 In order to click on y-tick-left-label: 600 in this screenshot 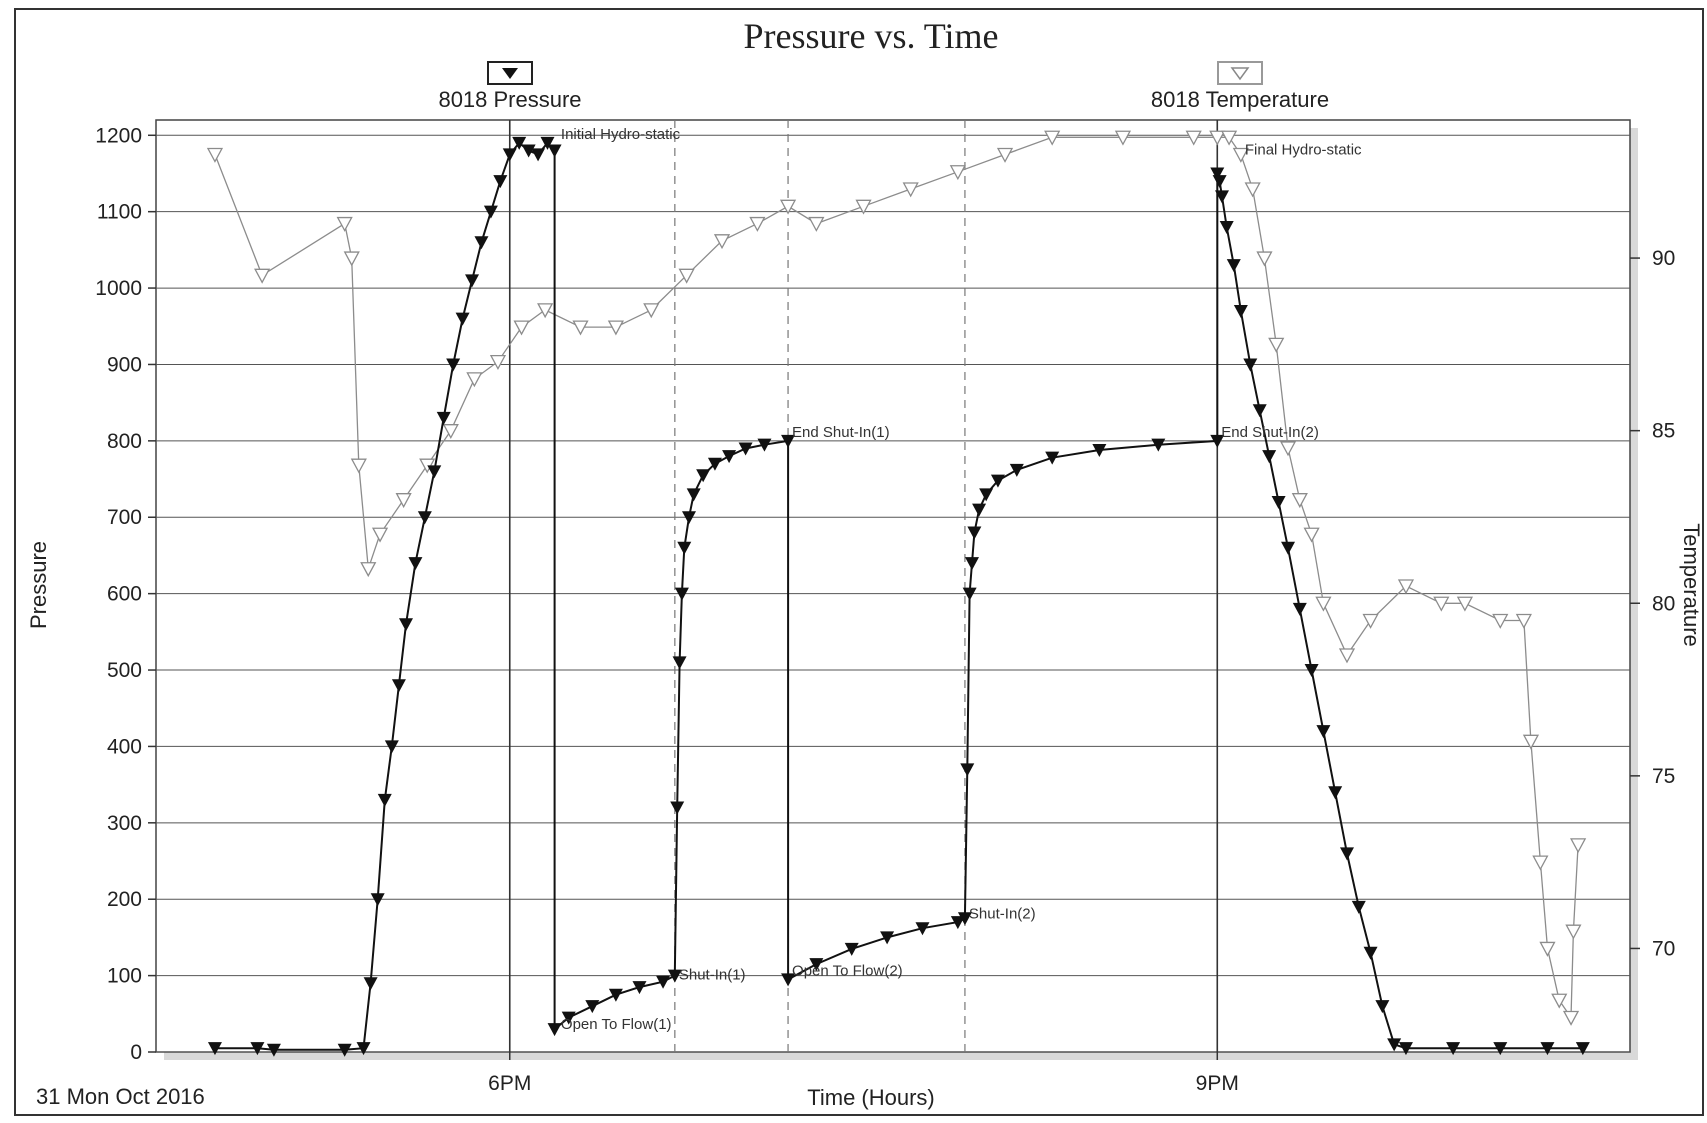, I will do `click(124, 594)`.